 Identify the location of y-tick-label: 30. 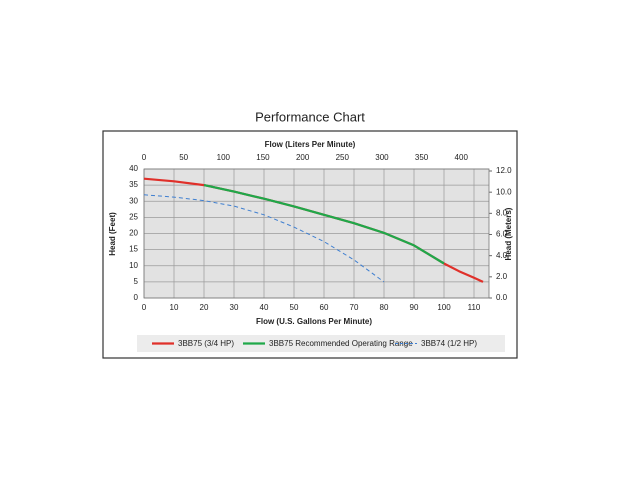
(133, 200).